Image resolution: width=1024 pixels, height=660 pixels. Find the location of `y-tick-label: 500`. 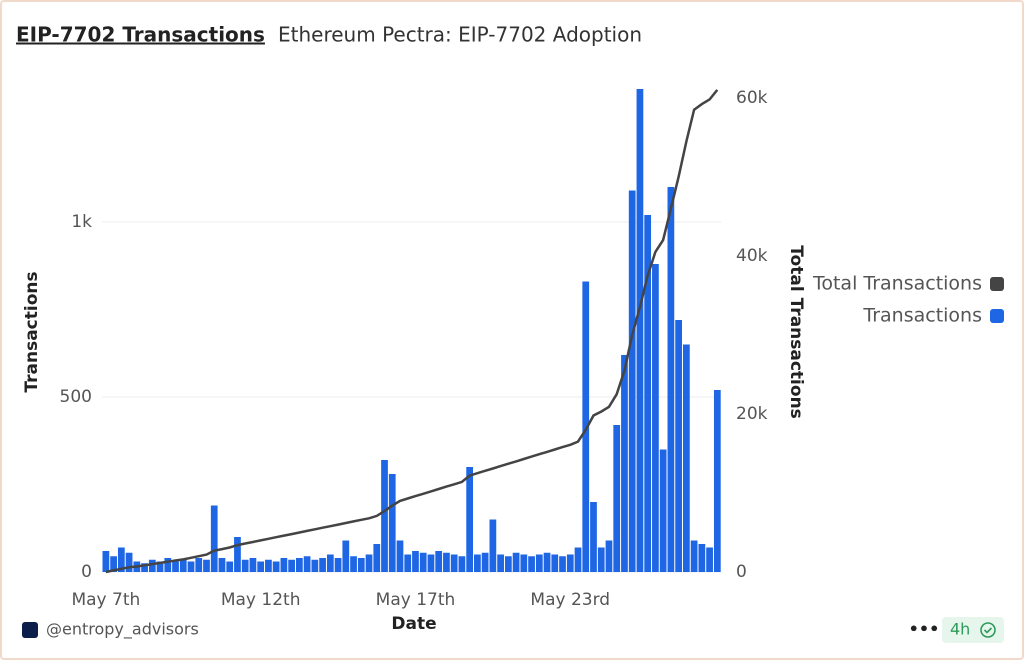

y-tick-label: 500 is located at coordinates (76, 397).